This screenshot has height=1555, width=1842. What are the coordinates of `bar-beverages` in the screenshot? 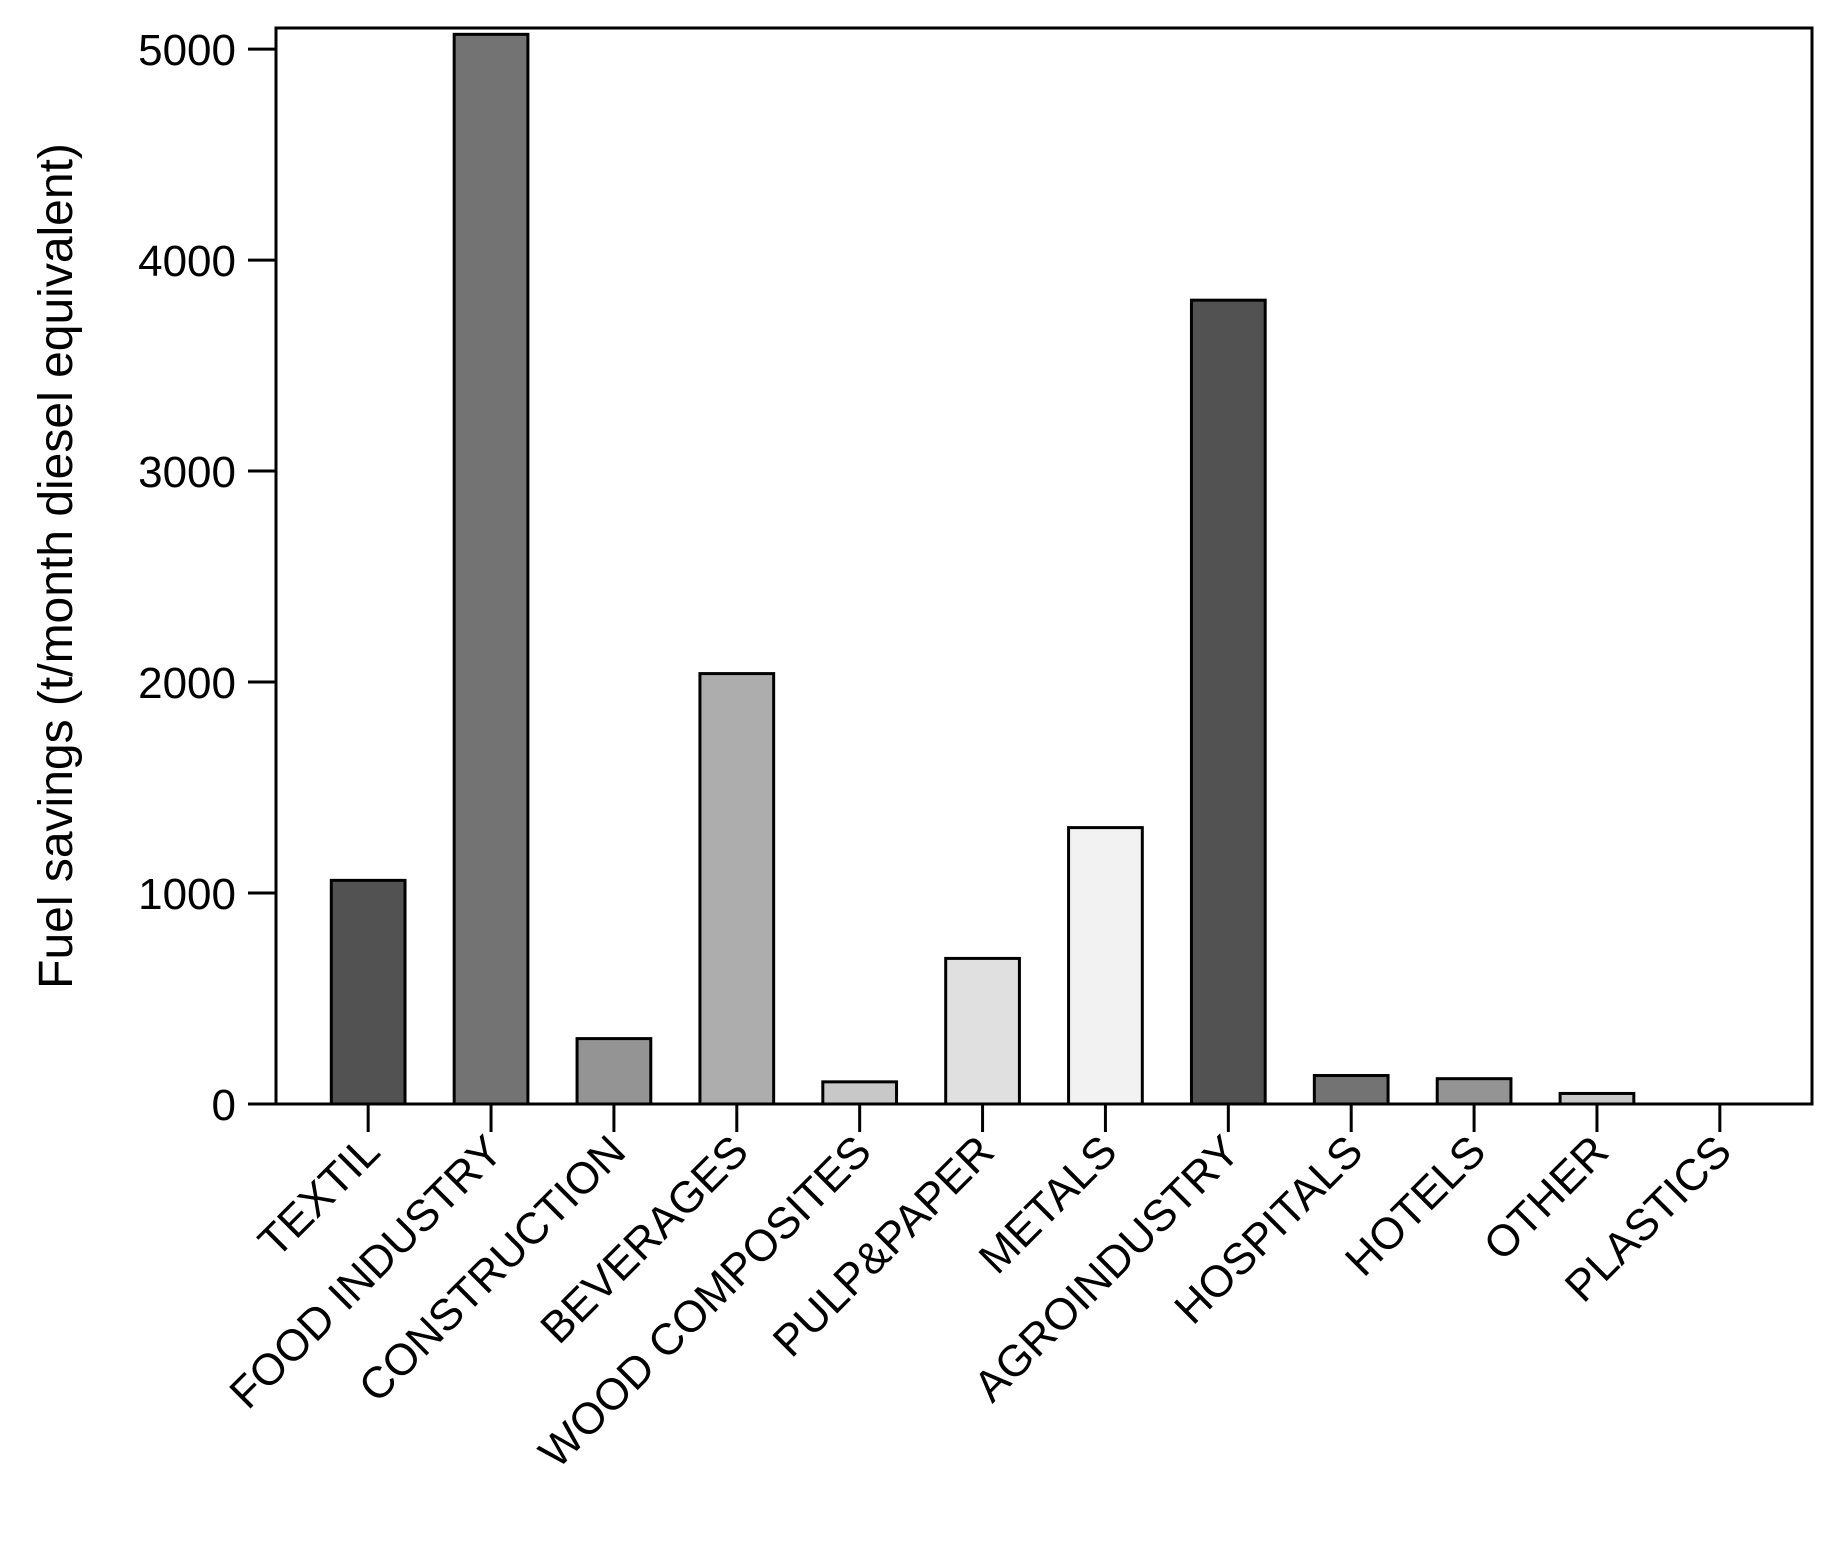 It's located at (737, 889).